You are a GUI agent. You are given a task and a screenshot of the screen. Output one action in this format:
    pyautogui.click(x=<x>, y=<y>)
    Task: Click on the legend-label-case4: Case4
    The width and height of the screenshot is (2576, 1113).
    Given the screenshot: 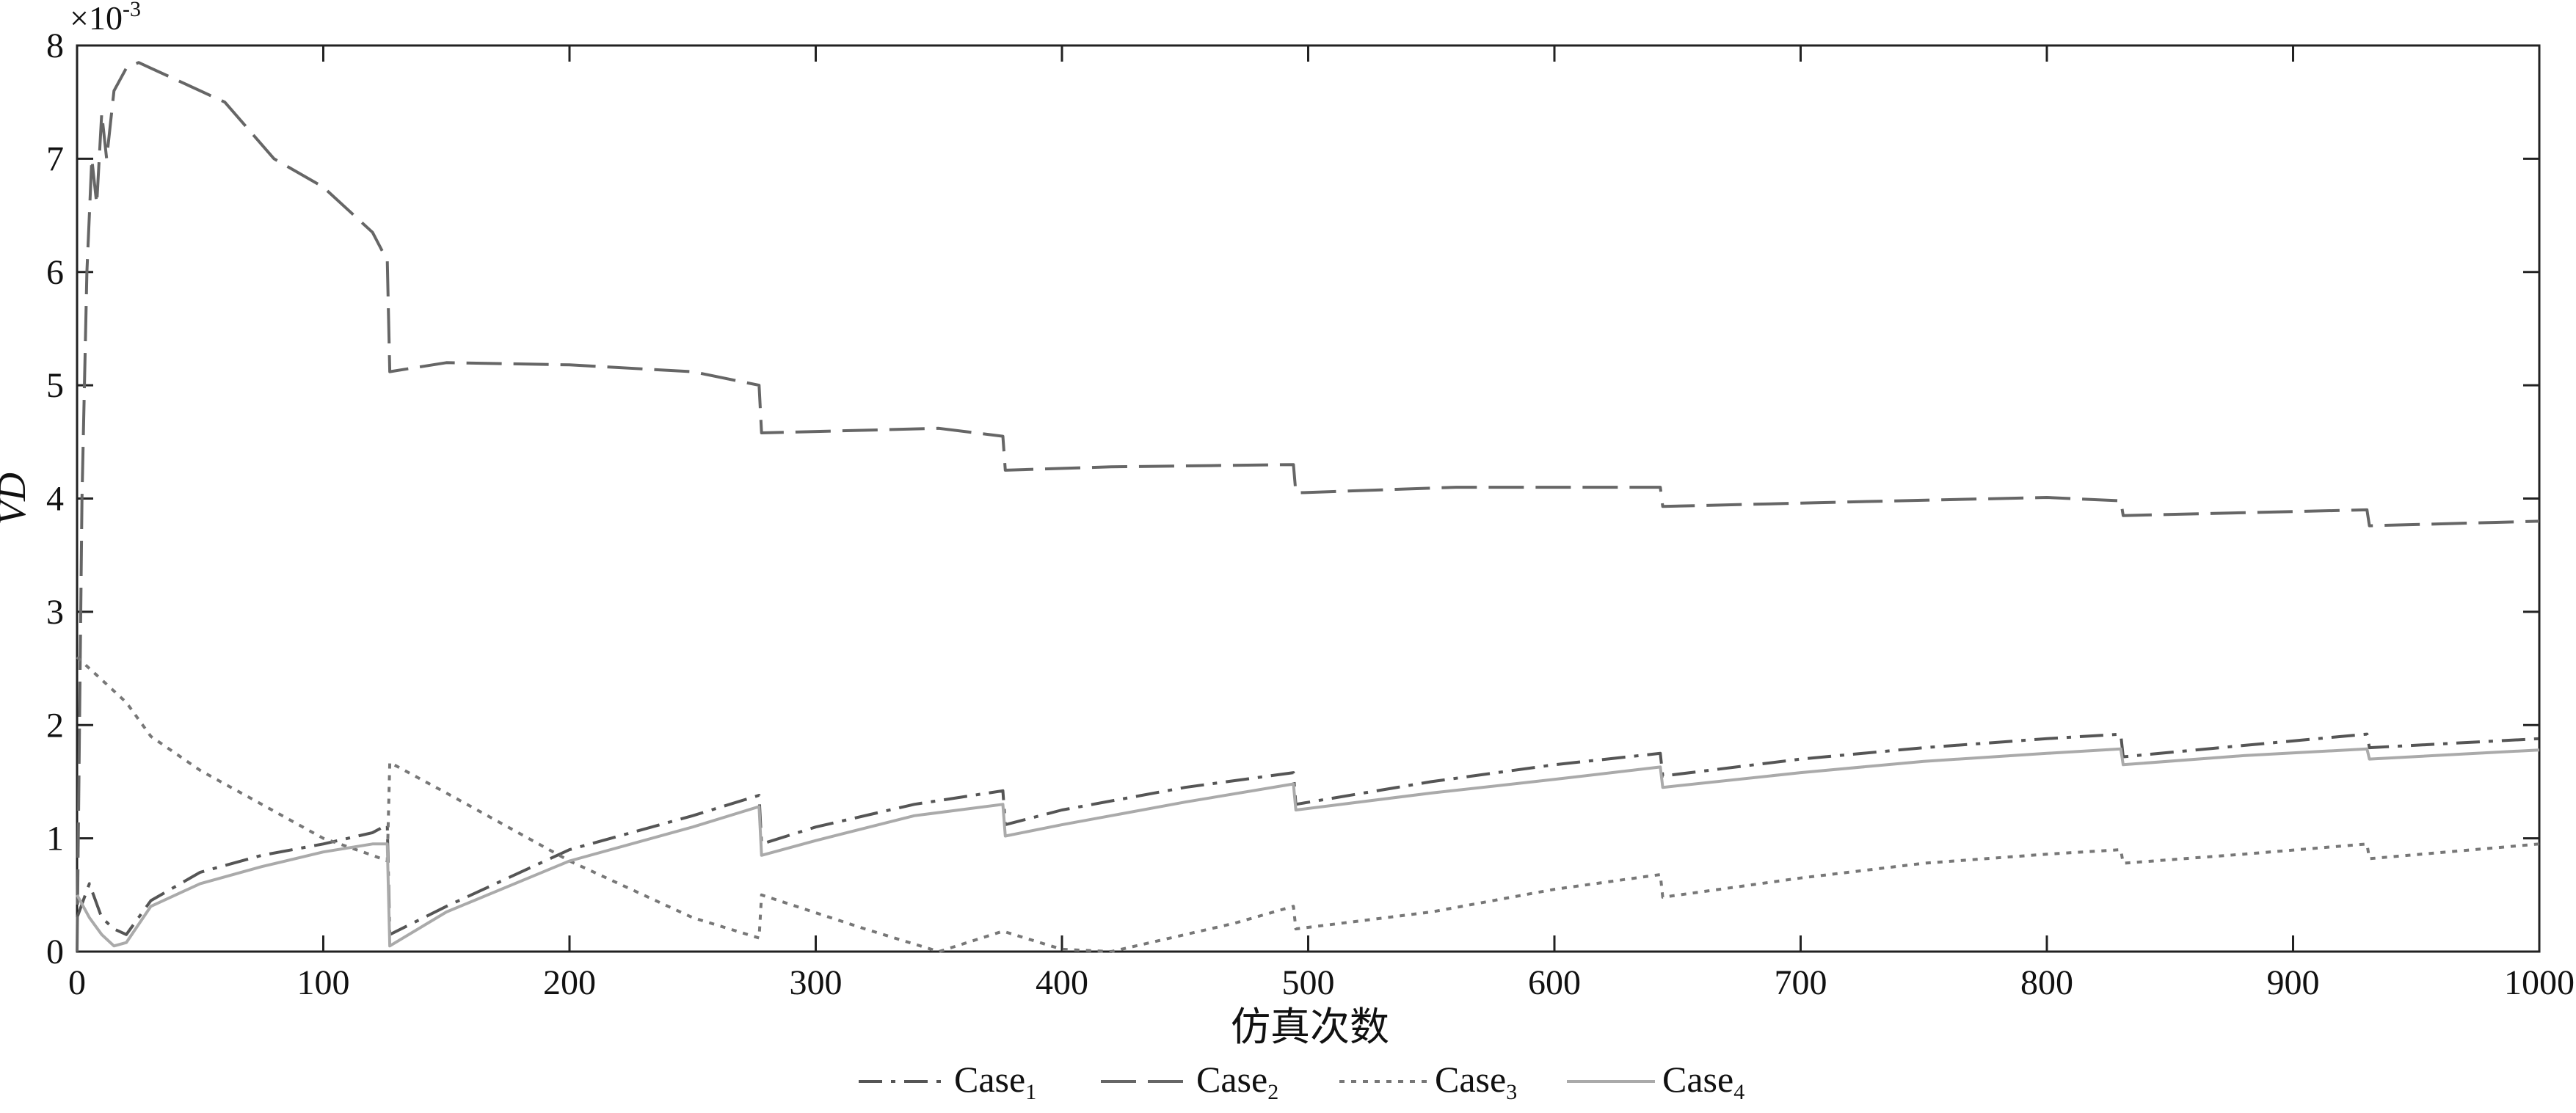 What is the action you would take?
    pyautogui.click(x=1703, y=1082)
    